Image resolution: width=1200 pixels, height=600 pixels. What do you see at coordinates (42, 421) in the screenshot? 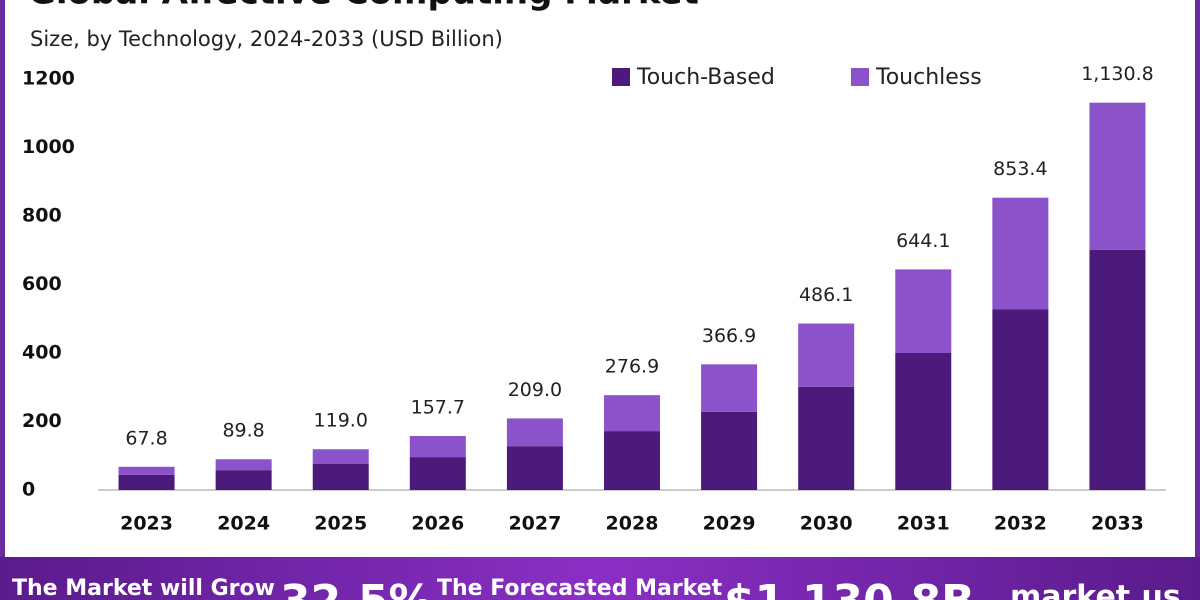
I see `y-tick-label: 200` at bounding box center [42, 421].